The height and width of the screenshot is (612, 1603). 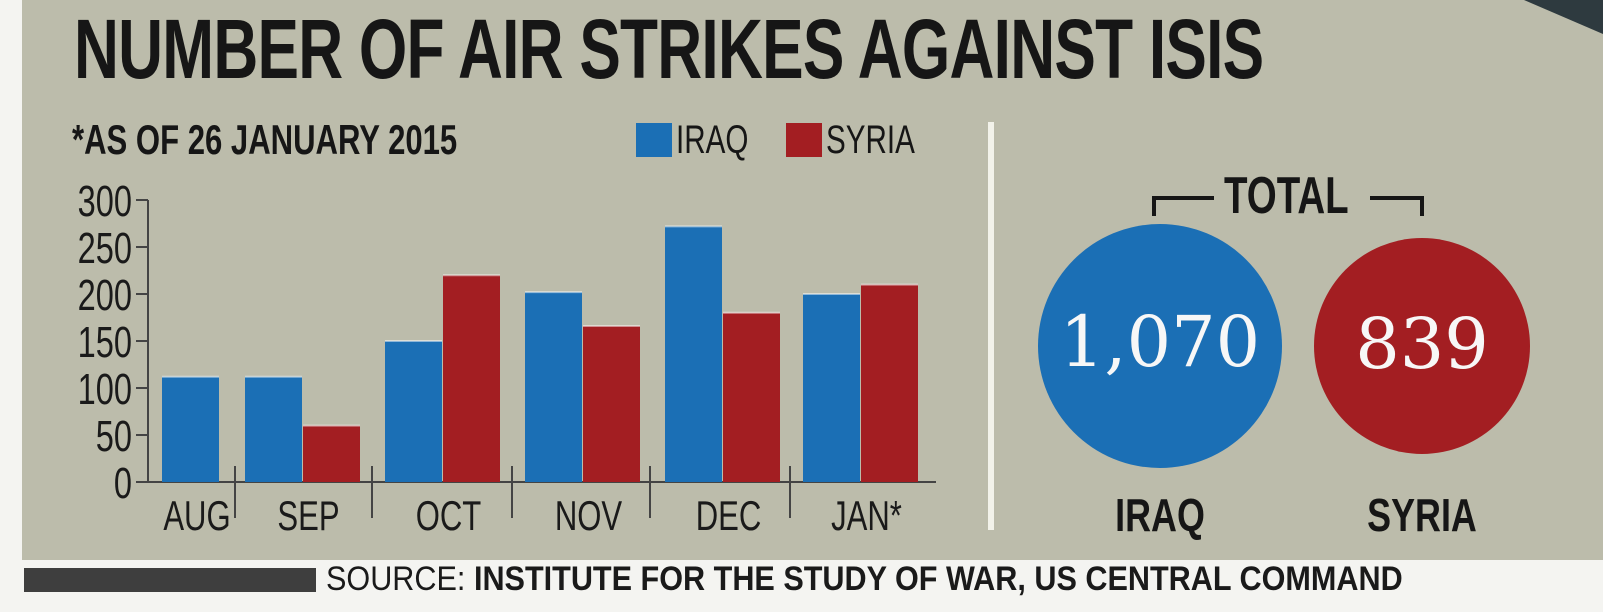 I want to click on y-tick-label: 150, so click(x=105, y=342).